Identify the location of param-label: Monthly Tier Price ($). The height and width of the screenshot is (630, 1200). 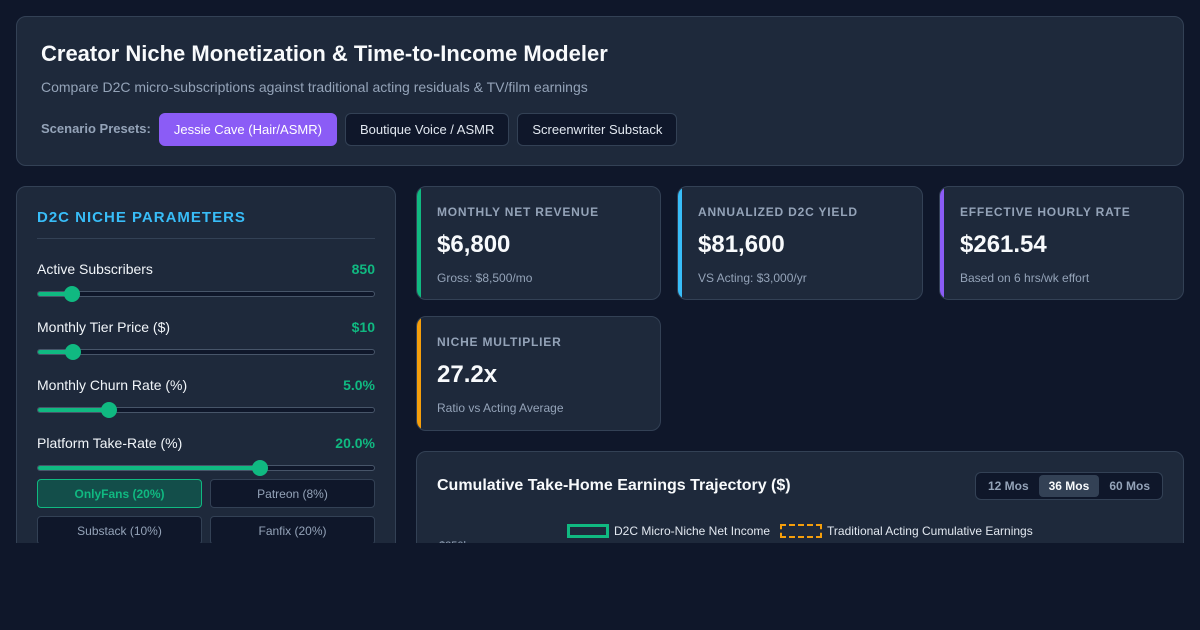
(104, 327).